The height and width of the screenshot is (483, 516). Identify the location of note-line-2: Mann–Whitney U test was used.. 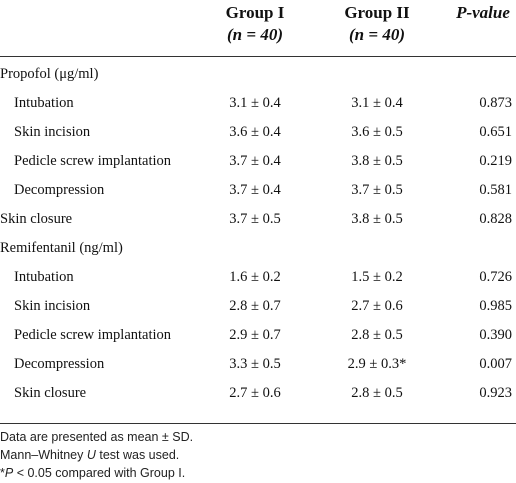
(90, 455).